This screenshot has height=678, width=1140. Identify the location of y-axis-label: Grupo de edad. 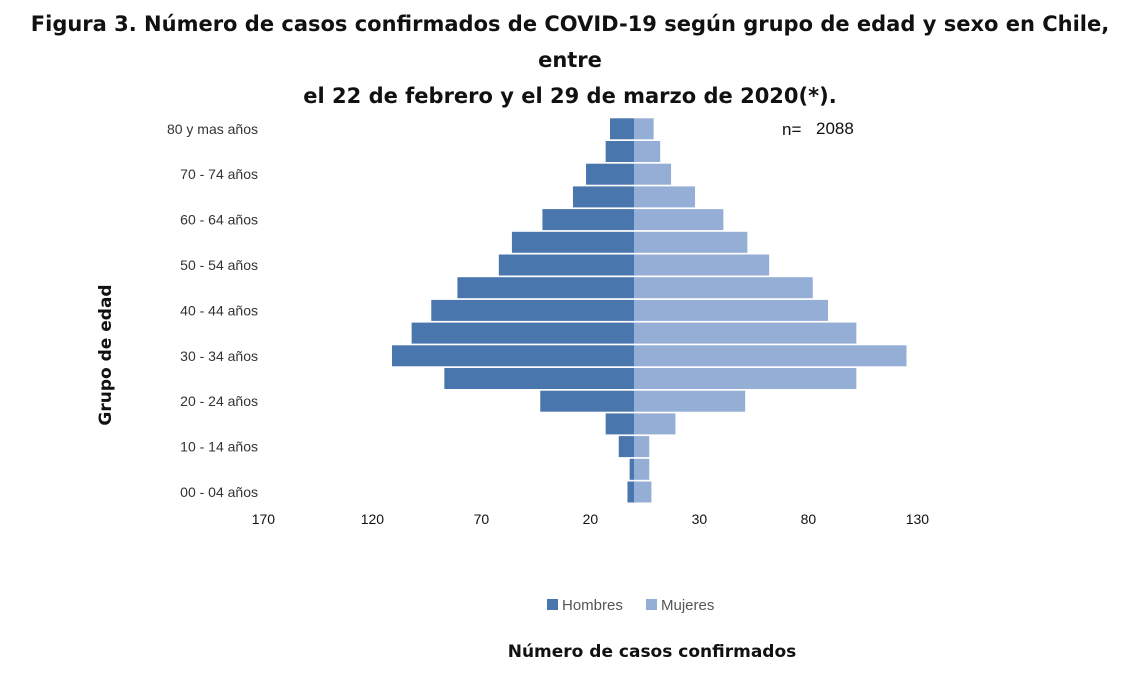
(106, 354).